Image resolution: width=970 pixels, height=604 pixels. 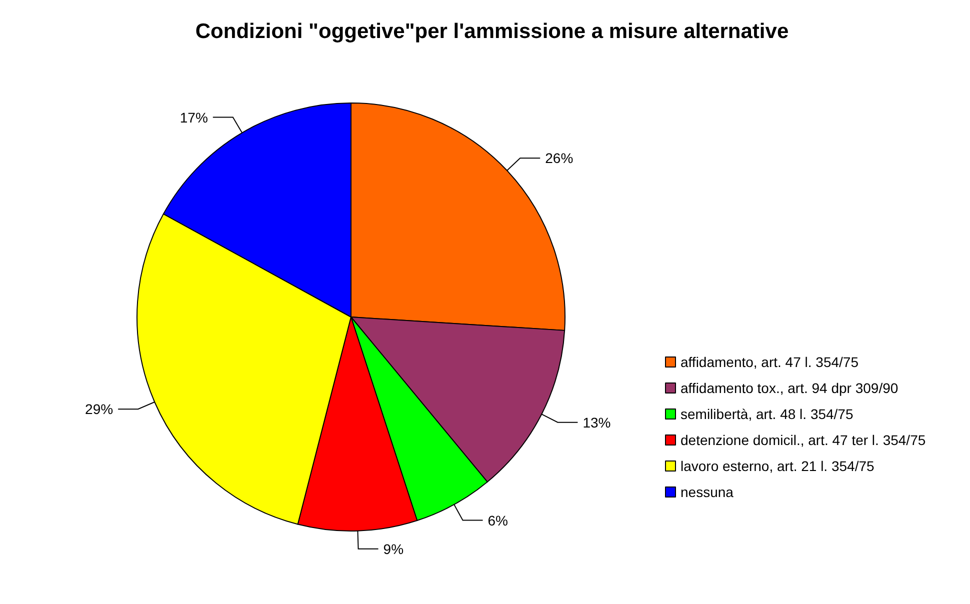 I want to click on legend-label: semilibertà, art. 48 l. 354/75, so click(x=767, y=414).